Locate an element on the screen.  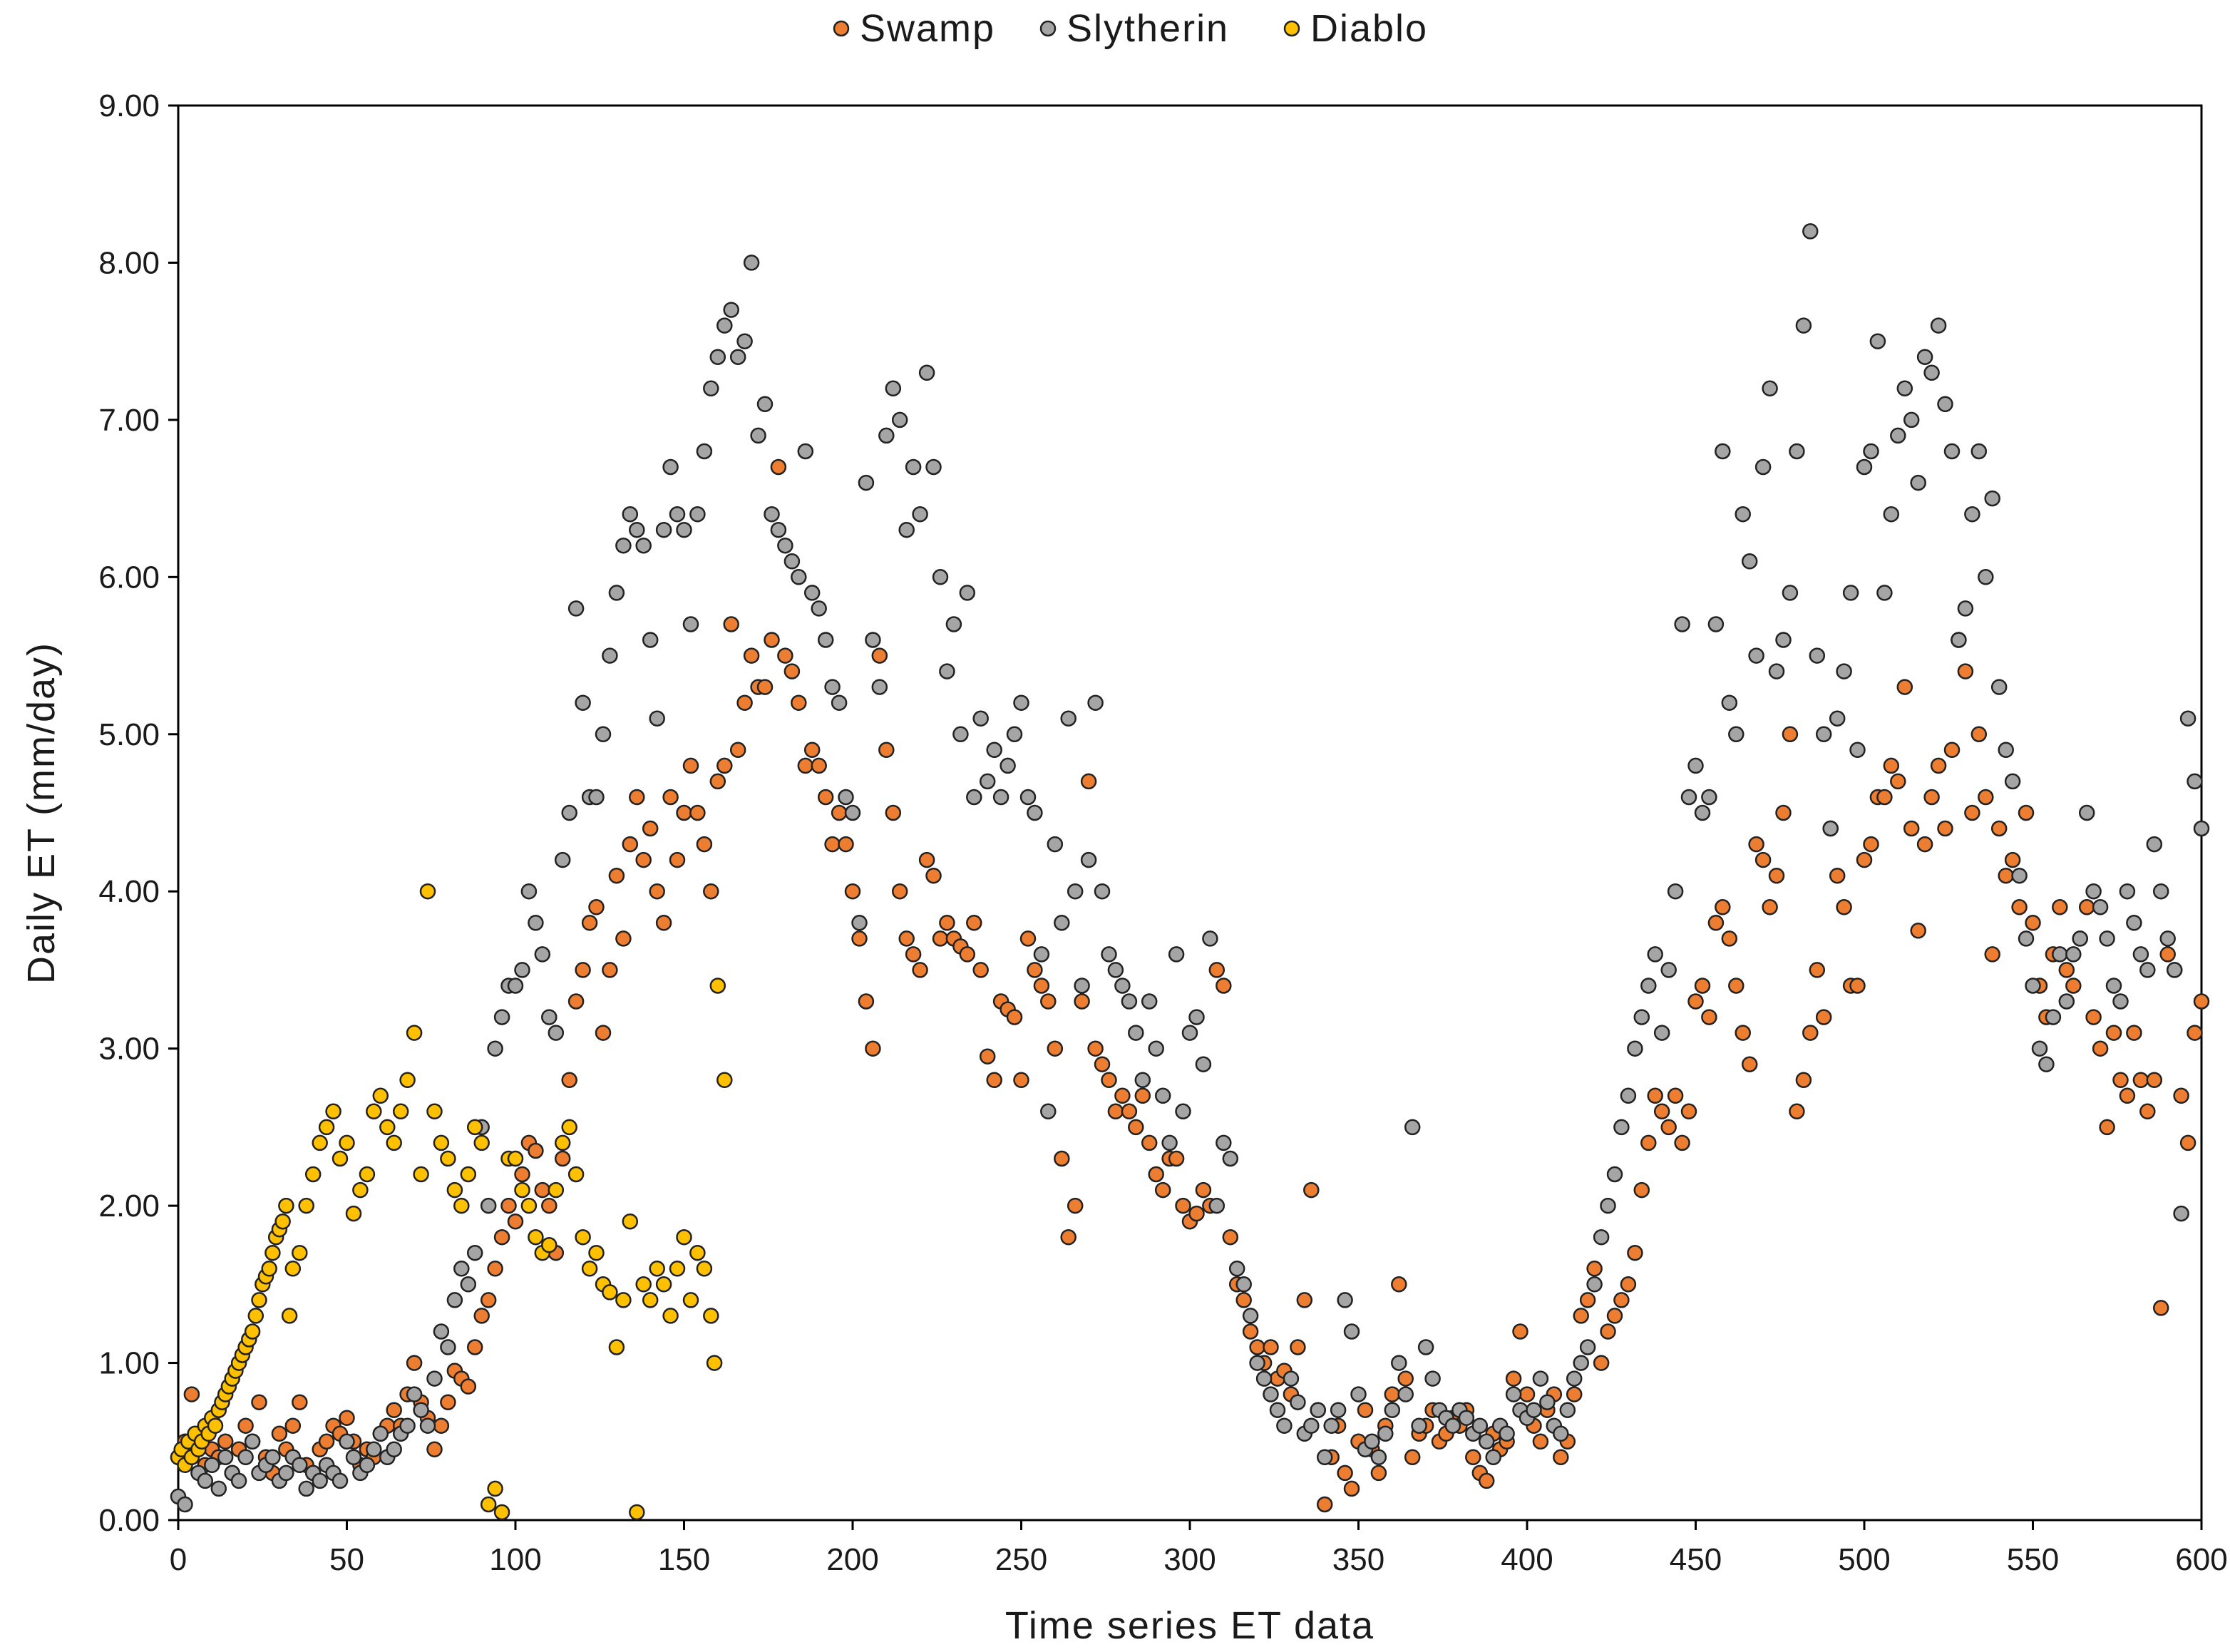
y-tick-label: 5.00 is located at coordinates (129, 734).